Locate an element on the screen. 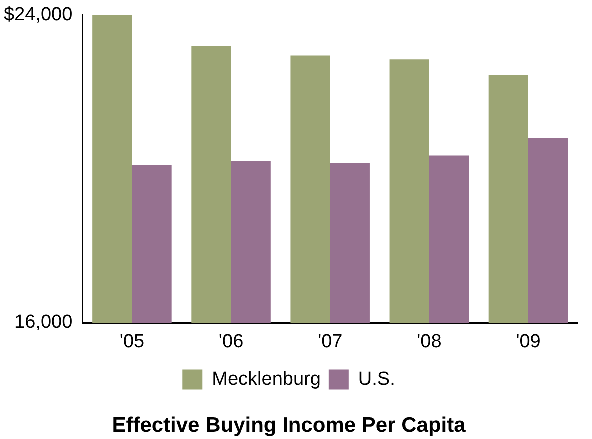 The height and width of the screenshot is (439, 592). legend-label: U.S. is located at coordinates (377, 379).